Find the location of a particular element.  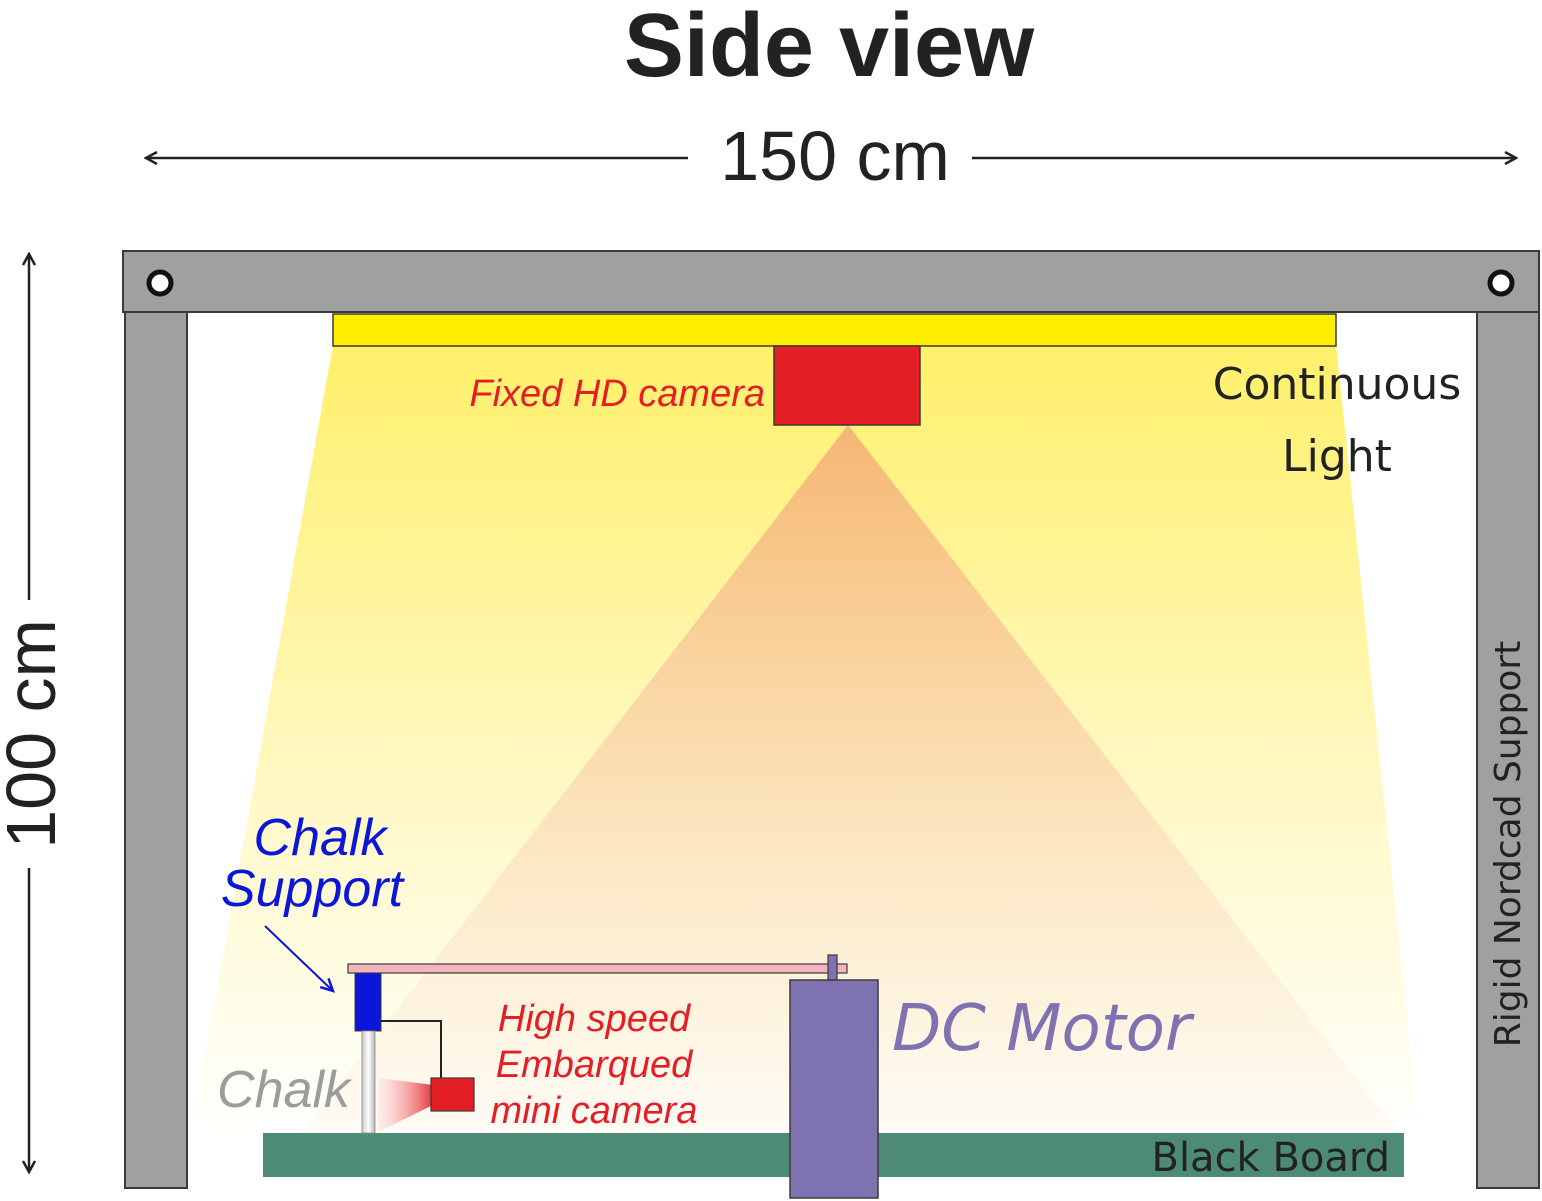

fixed-hd-camera is located at coordinates (847, 385).